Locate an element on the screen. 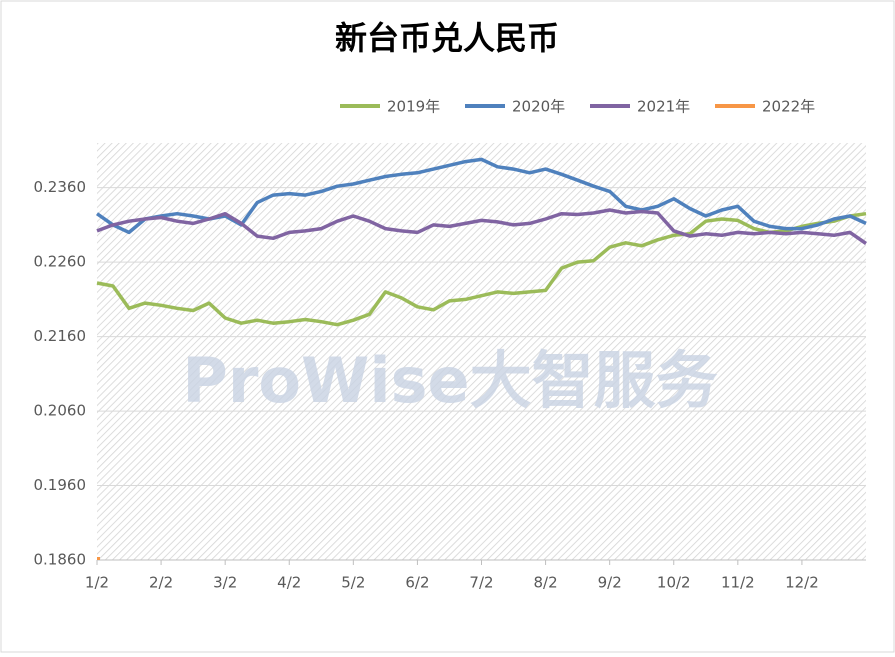 Image resolution: width=895 pixels, height=657 pixels. legend-label: 2022年 is located at coordinates (788, 107).